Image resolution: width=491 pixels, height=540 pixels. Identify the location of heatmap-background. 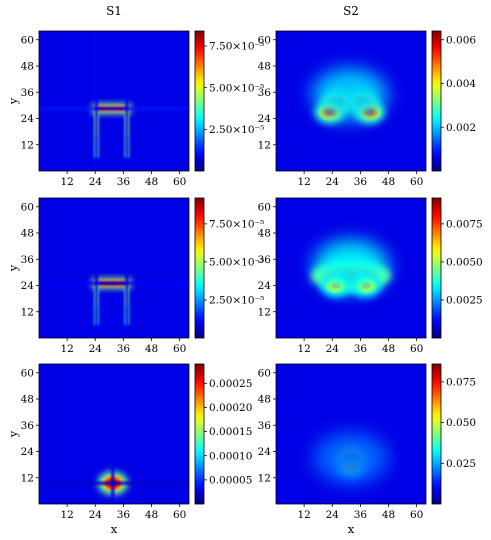
(114, 268).